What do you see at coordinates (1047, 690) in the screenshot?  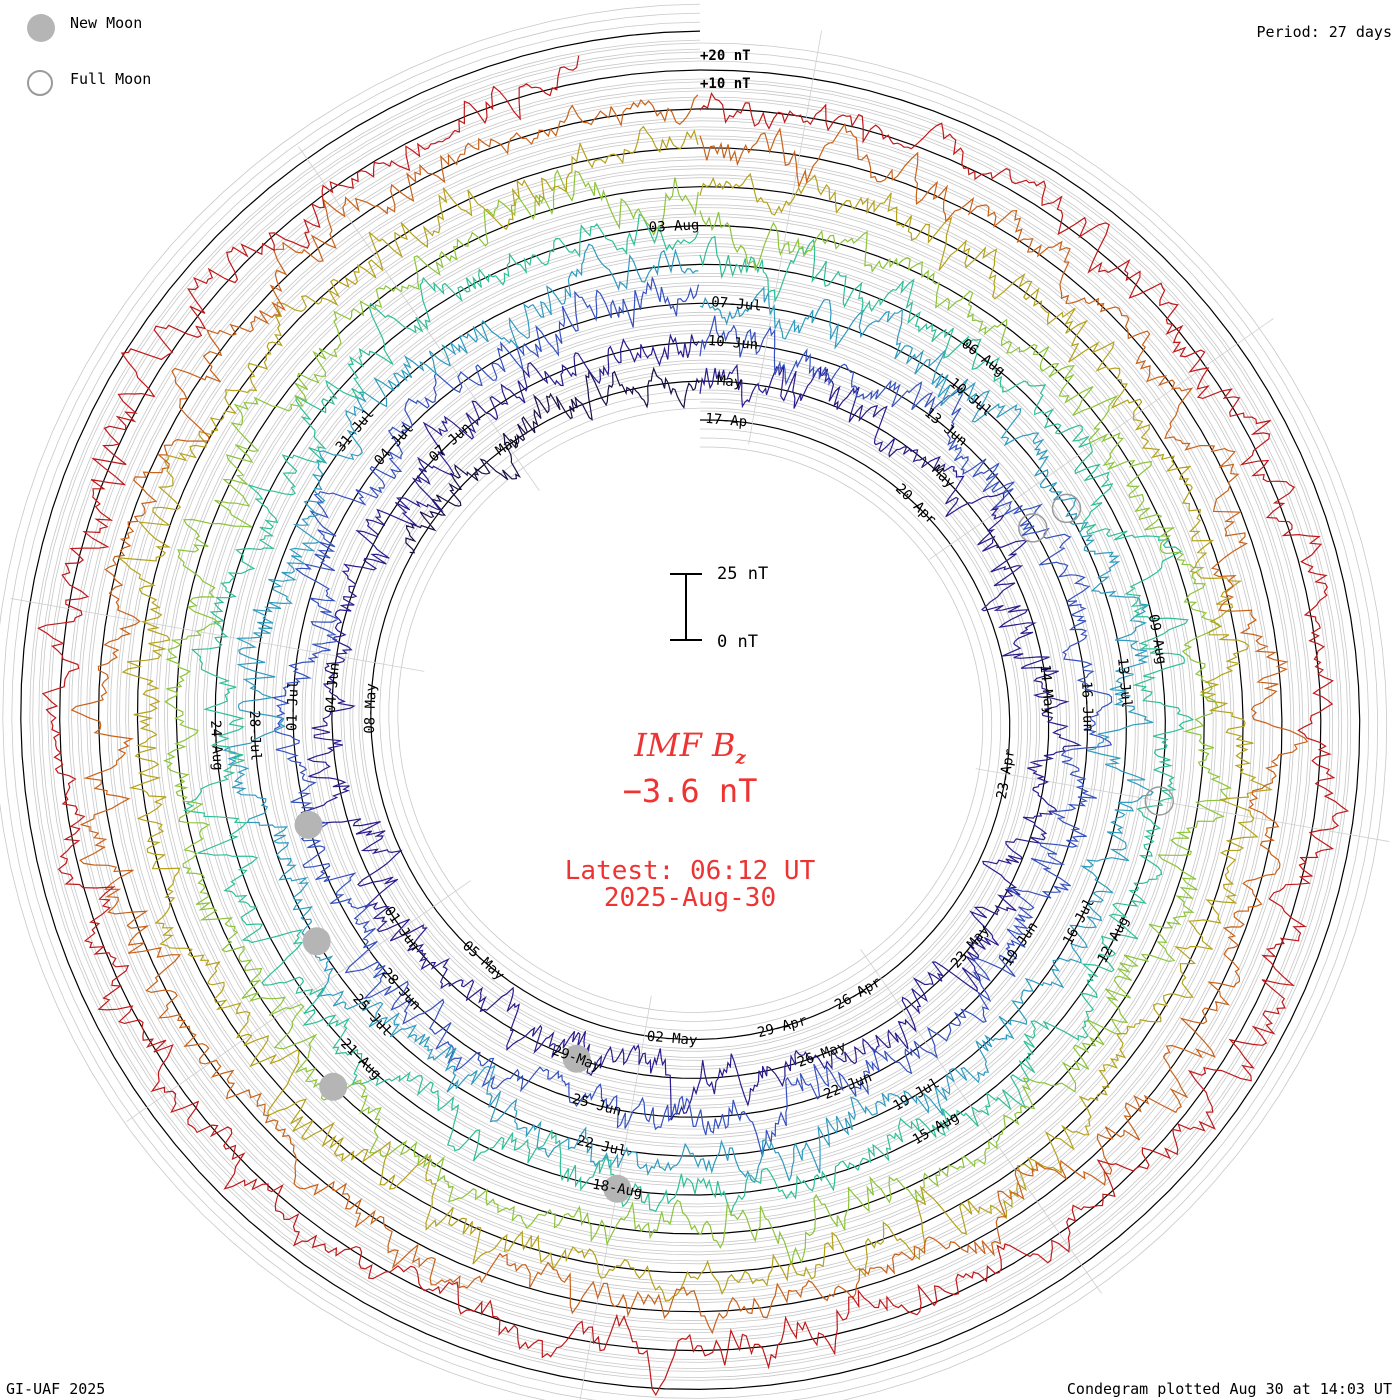 I see `date-label: 14-May` at bounding box center [1047, 690].